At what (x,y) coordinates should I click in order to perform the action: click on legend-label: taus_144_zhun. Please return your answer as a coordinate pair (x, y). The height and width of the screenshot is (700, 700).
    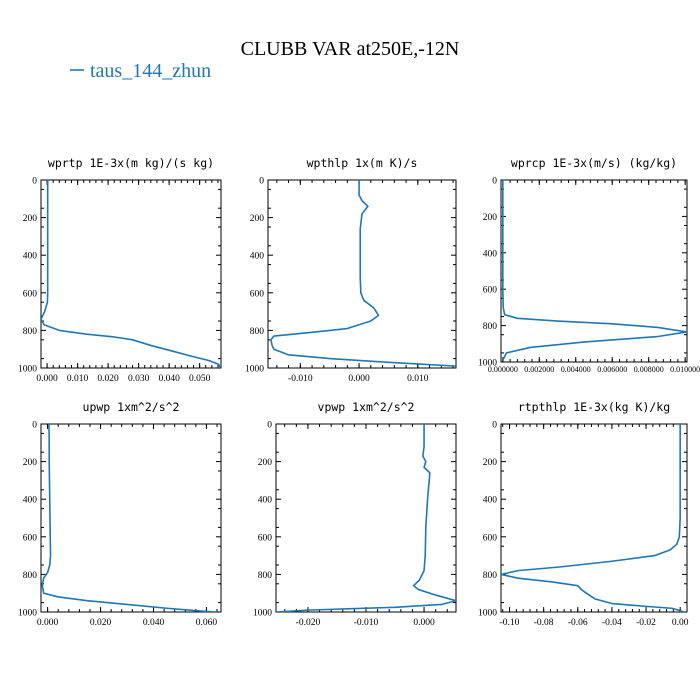
    Looking at the image, I should click on (150, 71).